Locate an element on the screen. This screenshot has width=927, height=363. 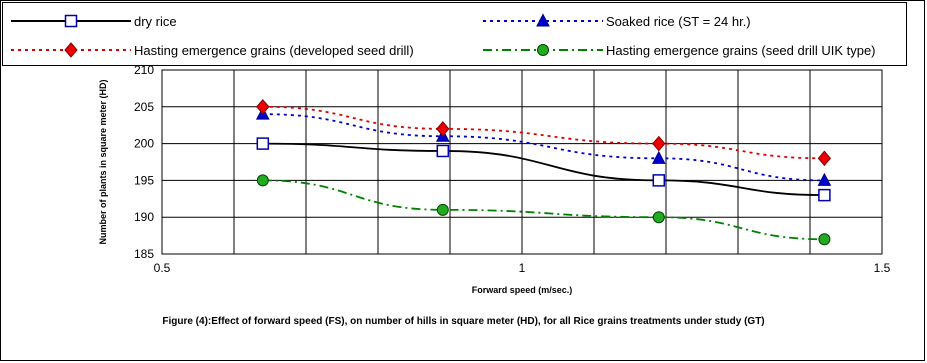
x-tick-label: 1 is located at coordinates (522, 268).